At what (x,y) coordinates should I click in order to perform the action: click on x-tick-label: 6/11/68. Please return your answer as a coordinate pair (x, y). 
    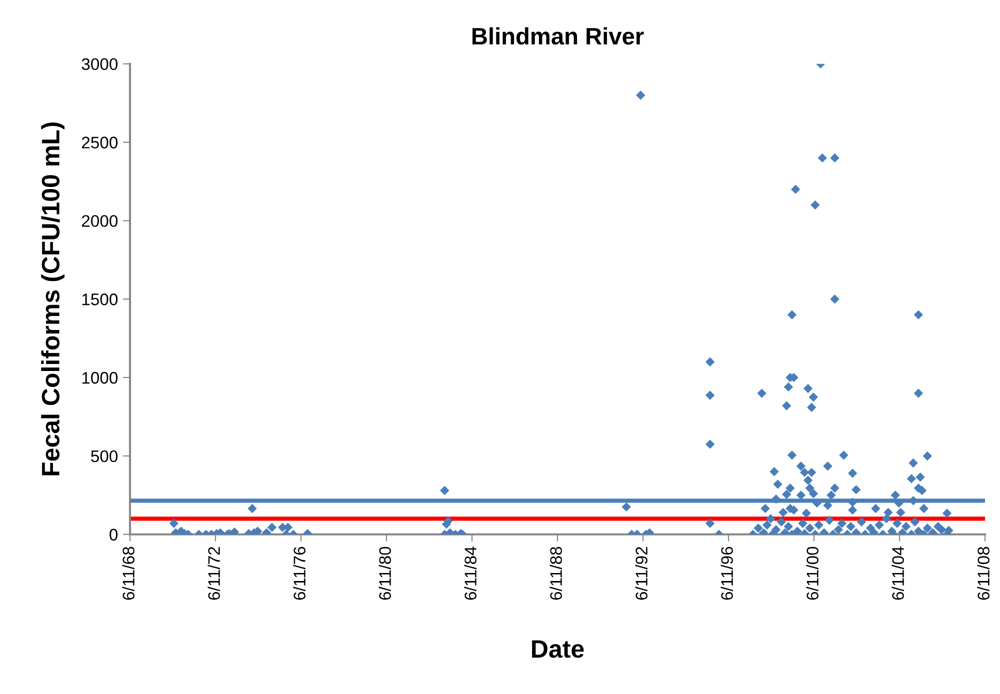
    Looking at the image, I should click on (128, 573).